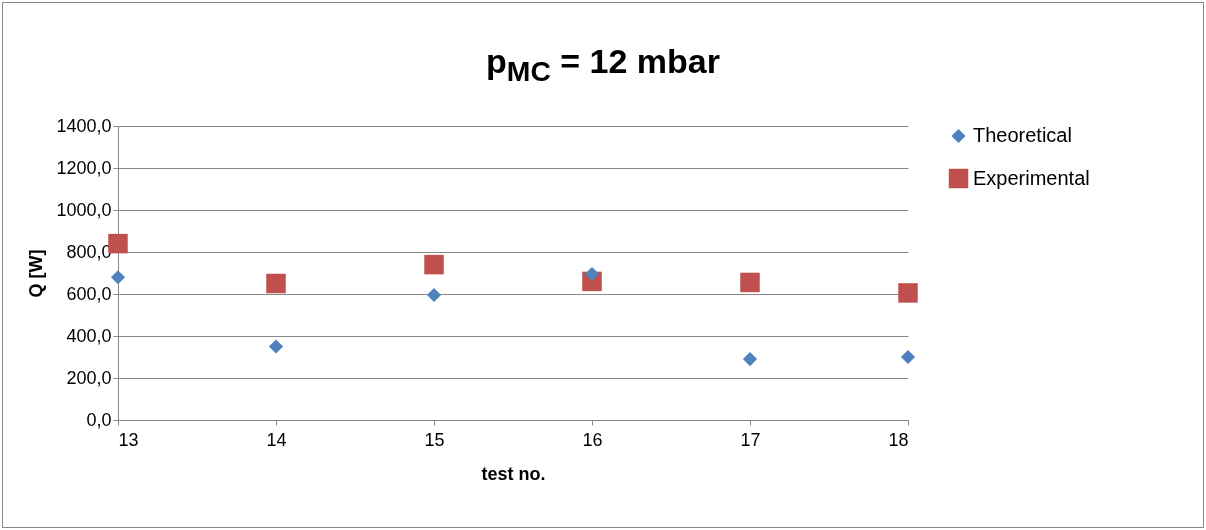 This screenshot has width=1206, height=530. Describe the element at coordinates (603, 65) in the screenshot. I see `chart-title: p$_{MC}$ = 12 mbar` at that location.